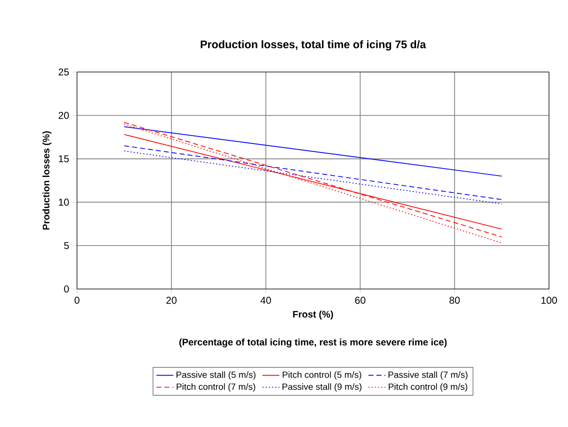 The image size is (568, 427). Describe the element at coordinates (47, 180) in the screenshot. I see `y-axis-title: Production losses (%)` at that location.